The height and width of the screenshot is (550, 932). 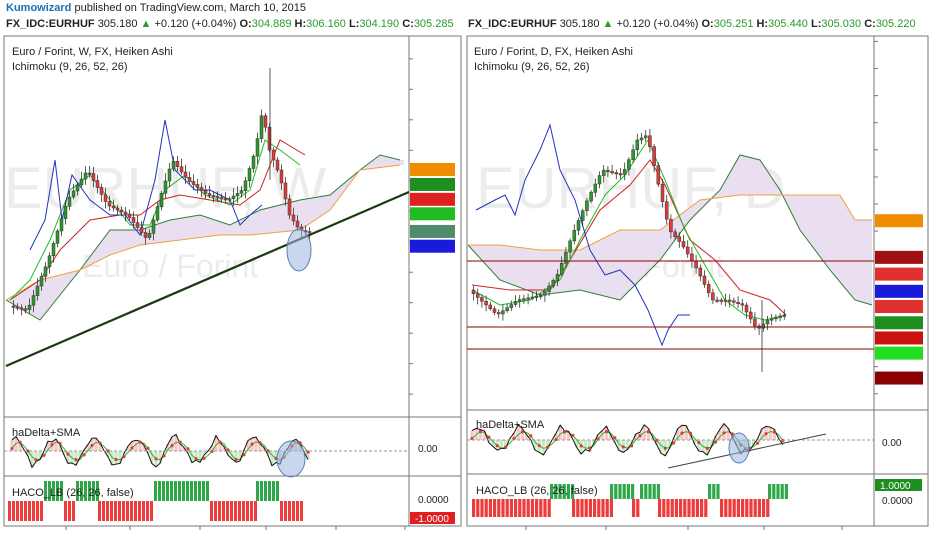 I want to click on daily-price-tags, so click(x=899, y=299).